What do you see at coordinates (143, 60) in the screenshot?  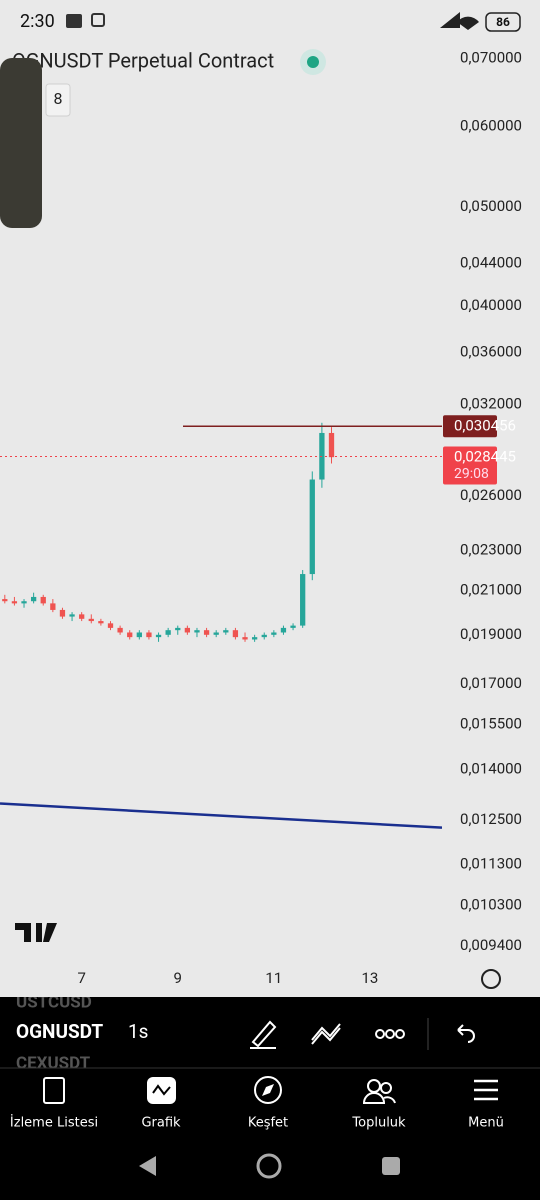 I see `chart-title: OGNUSDT Perpetual Contract` at bounding box center [143, 60].